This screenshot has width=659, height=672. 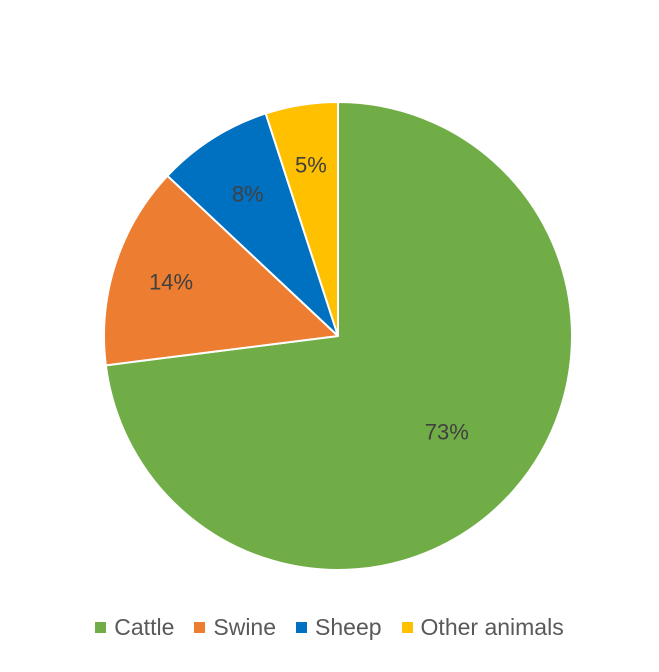 What do you see at coordinates (311, 164) in the screenshot?
I see `data-label-other-animals: 5%` at bounding box center [311, 164].